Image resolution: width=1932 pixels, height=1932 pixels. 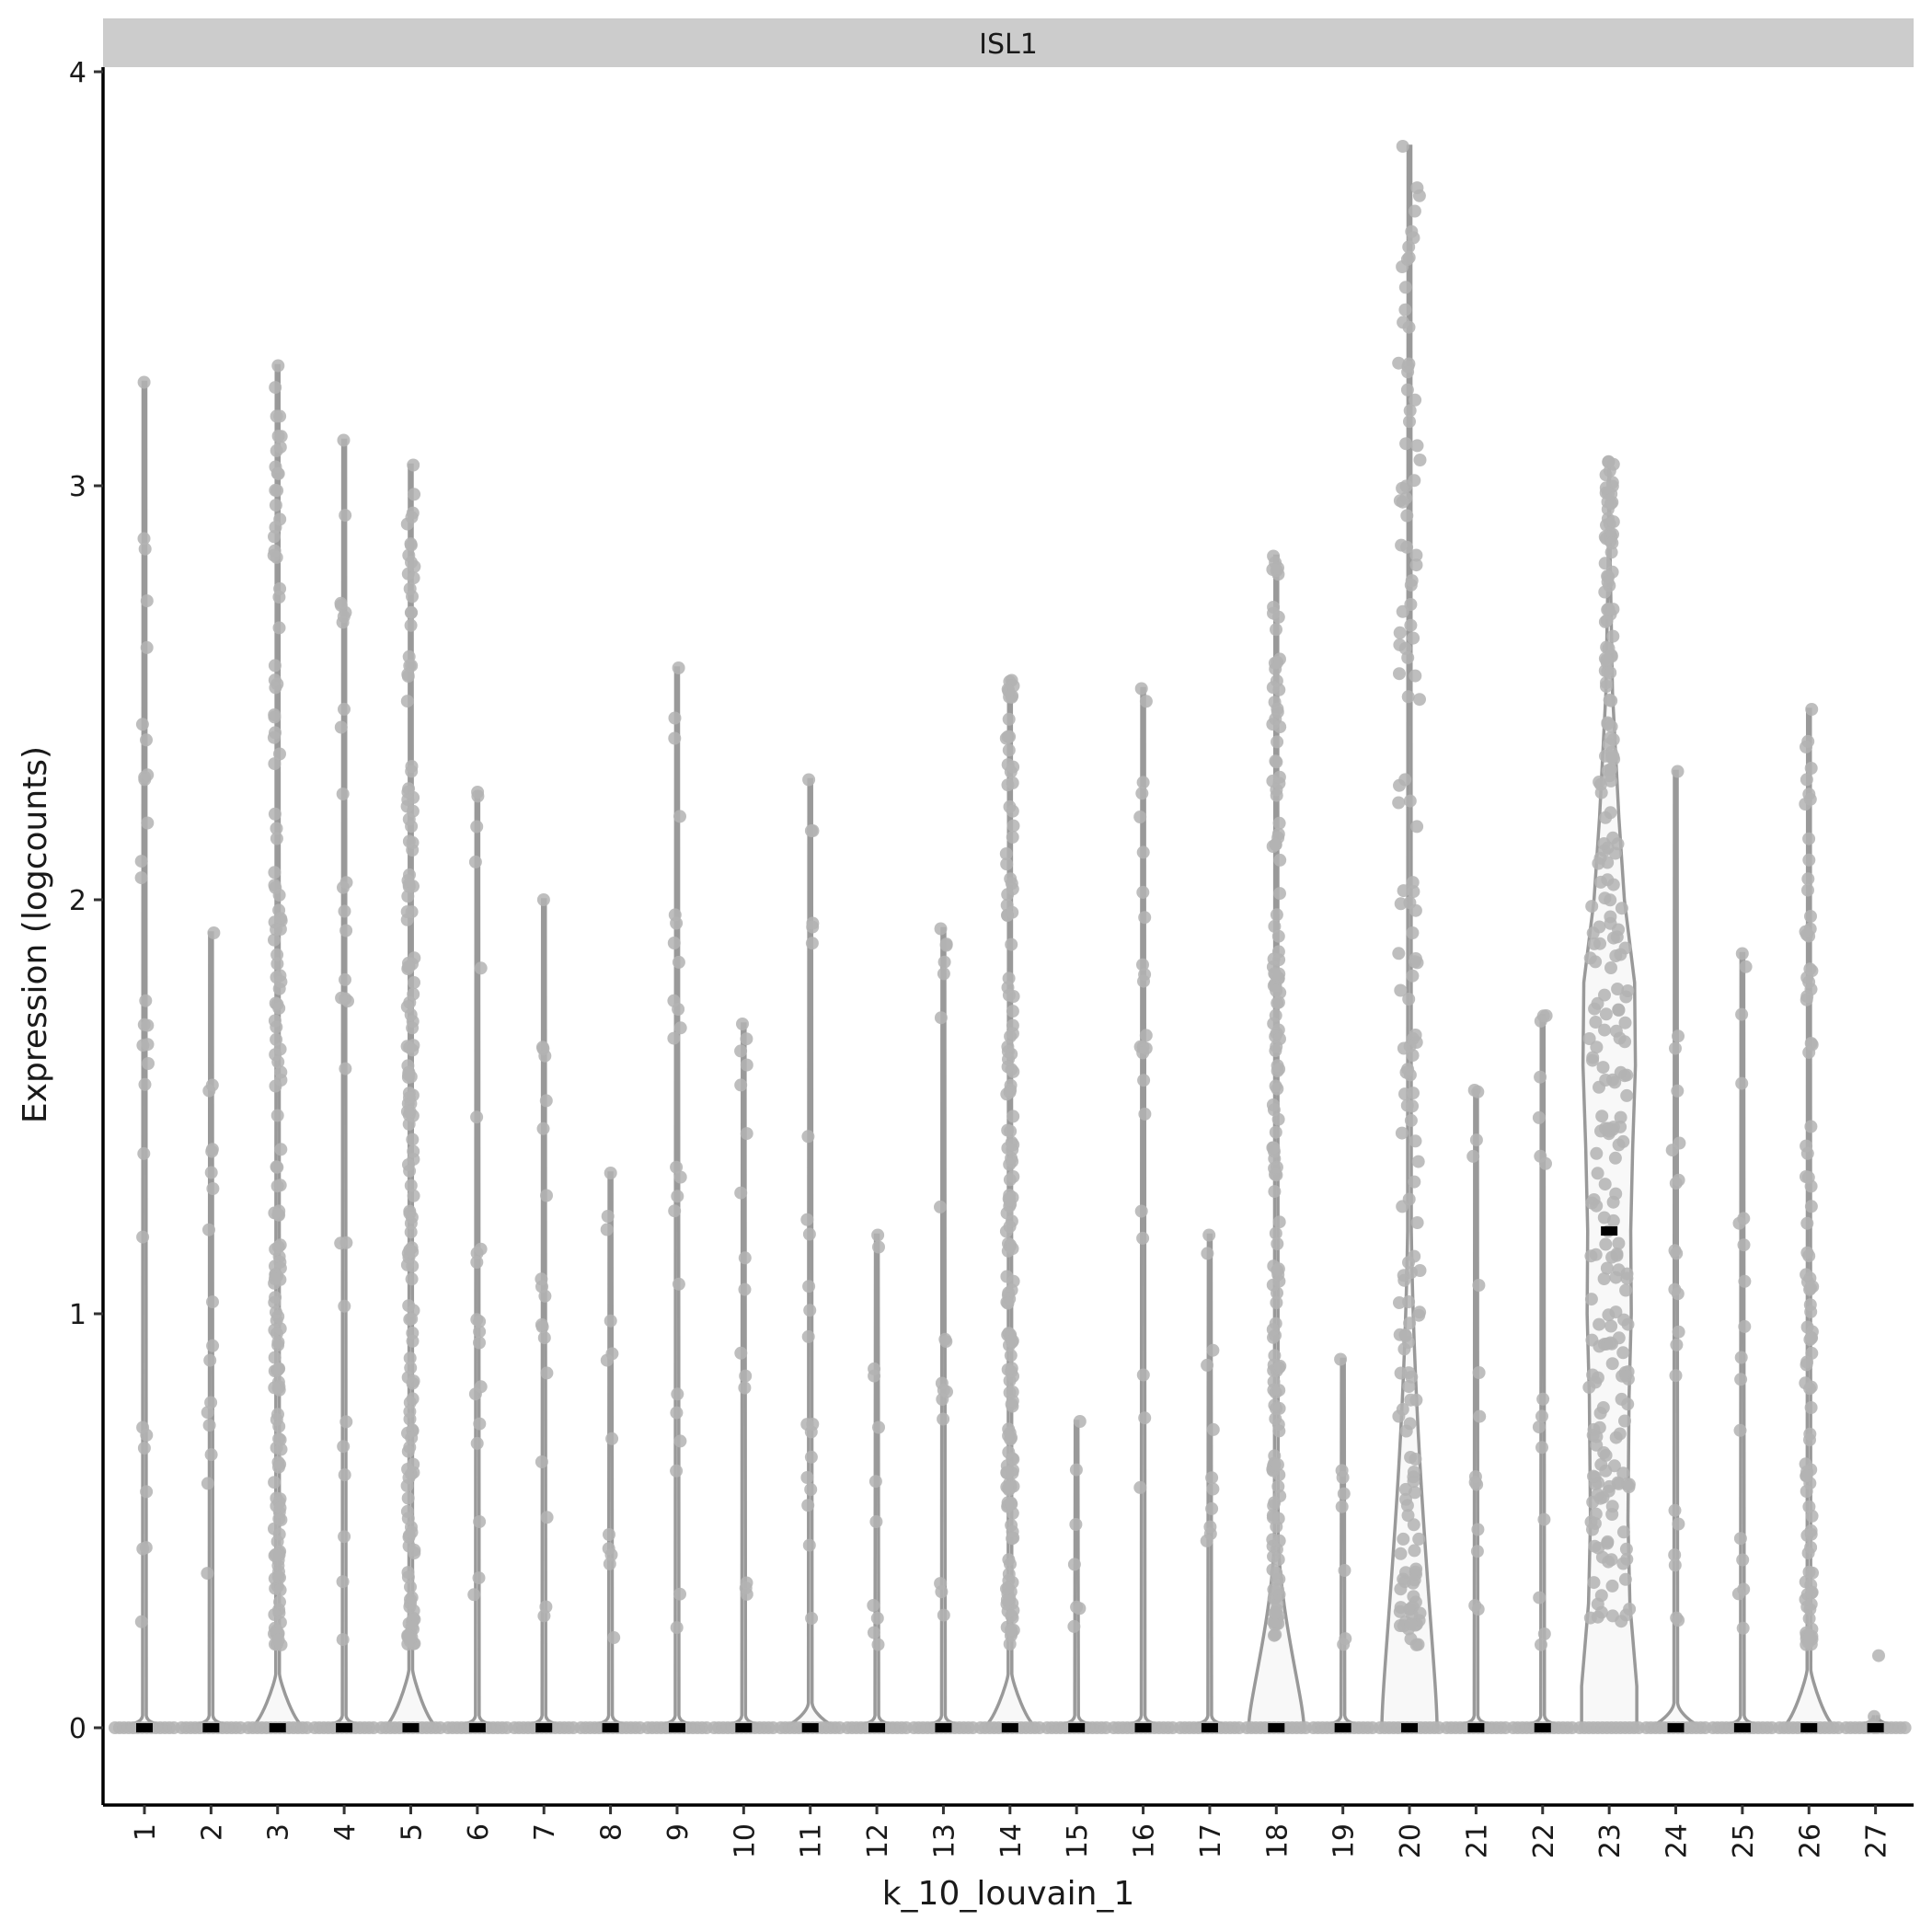 I want to click on x-tick-label: 1, so click(x=146, y=1832).